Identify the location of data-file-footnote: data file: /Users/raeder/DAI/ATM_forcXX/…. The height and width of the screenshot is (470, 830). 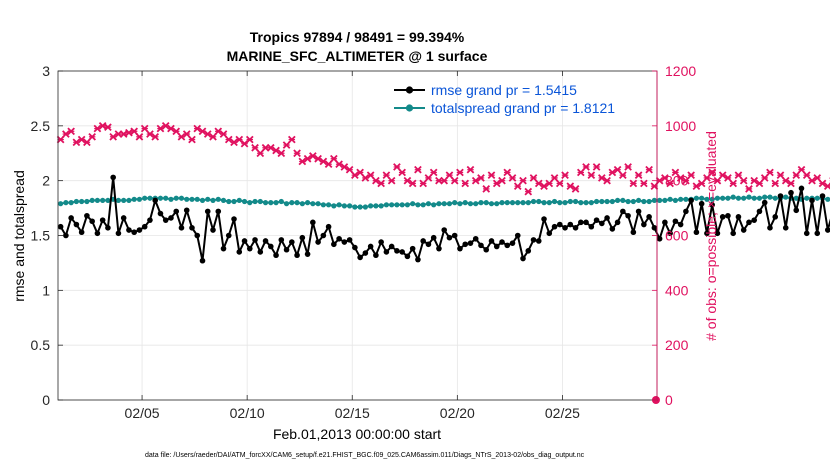
(365, 455).